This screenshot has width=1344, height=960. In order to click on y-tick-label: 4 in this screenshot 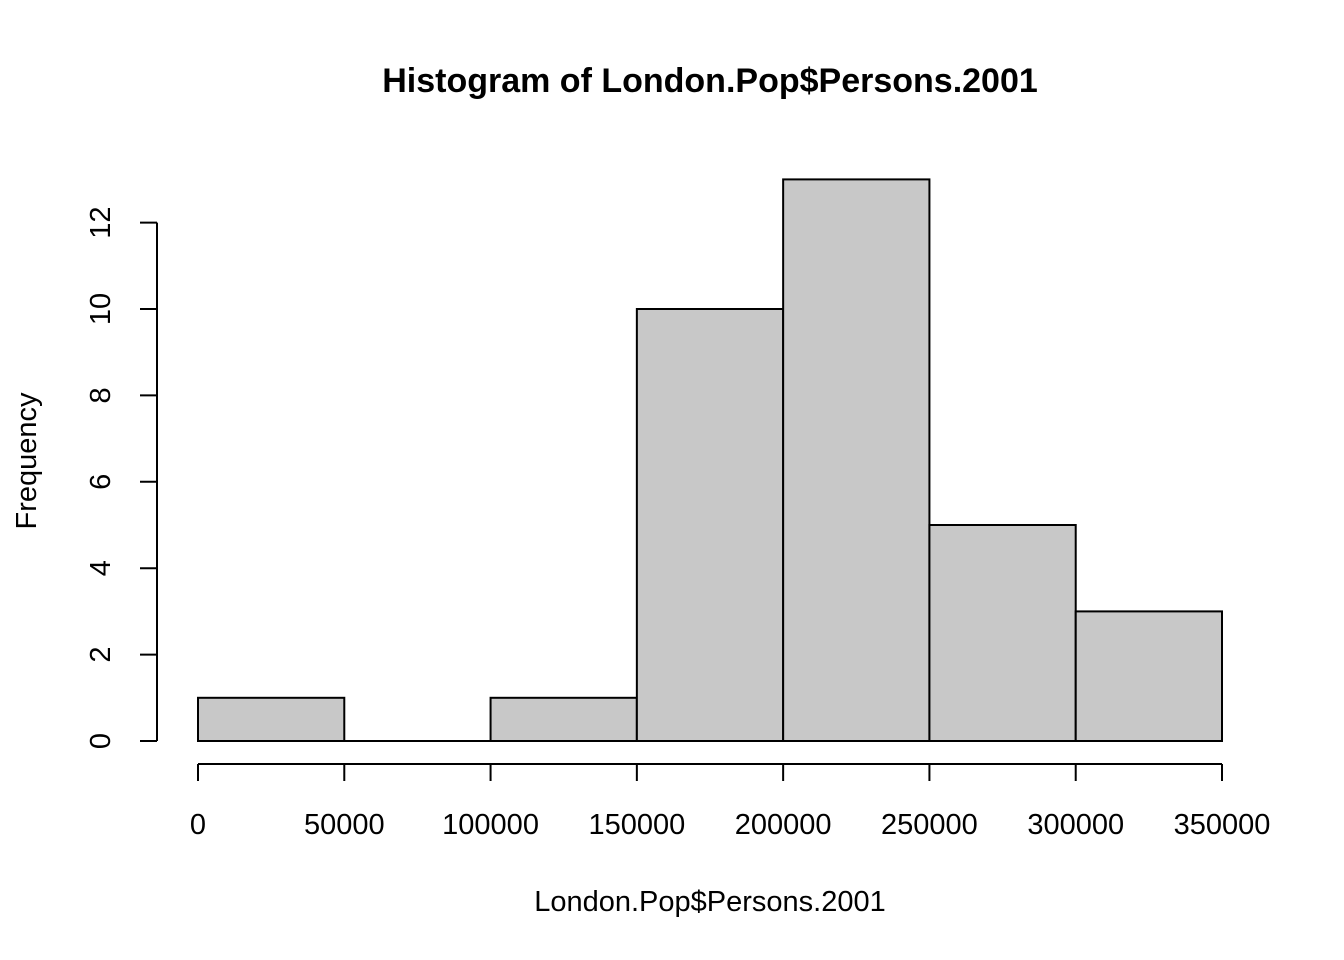, I will do `click(101, 568)`.